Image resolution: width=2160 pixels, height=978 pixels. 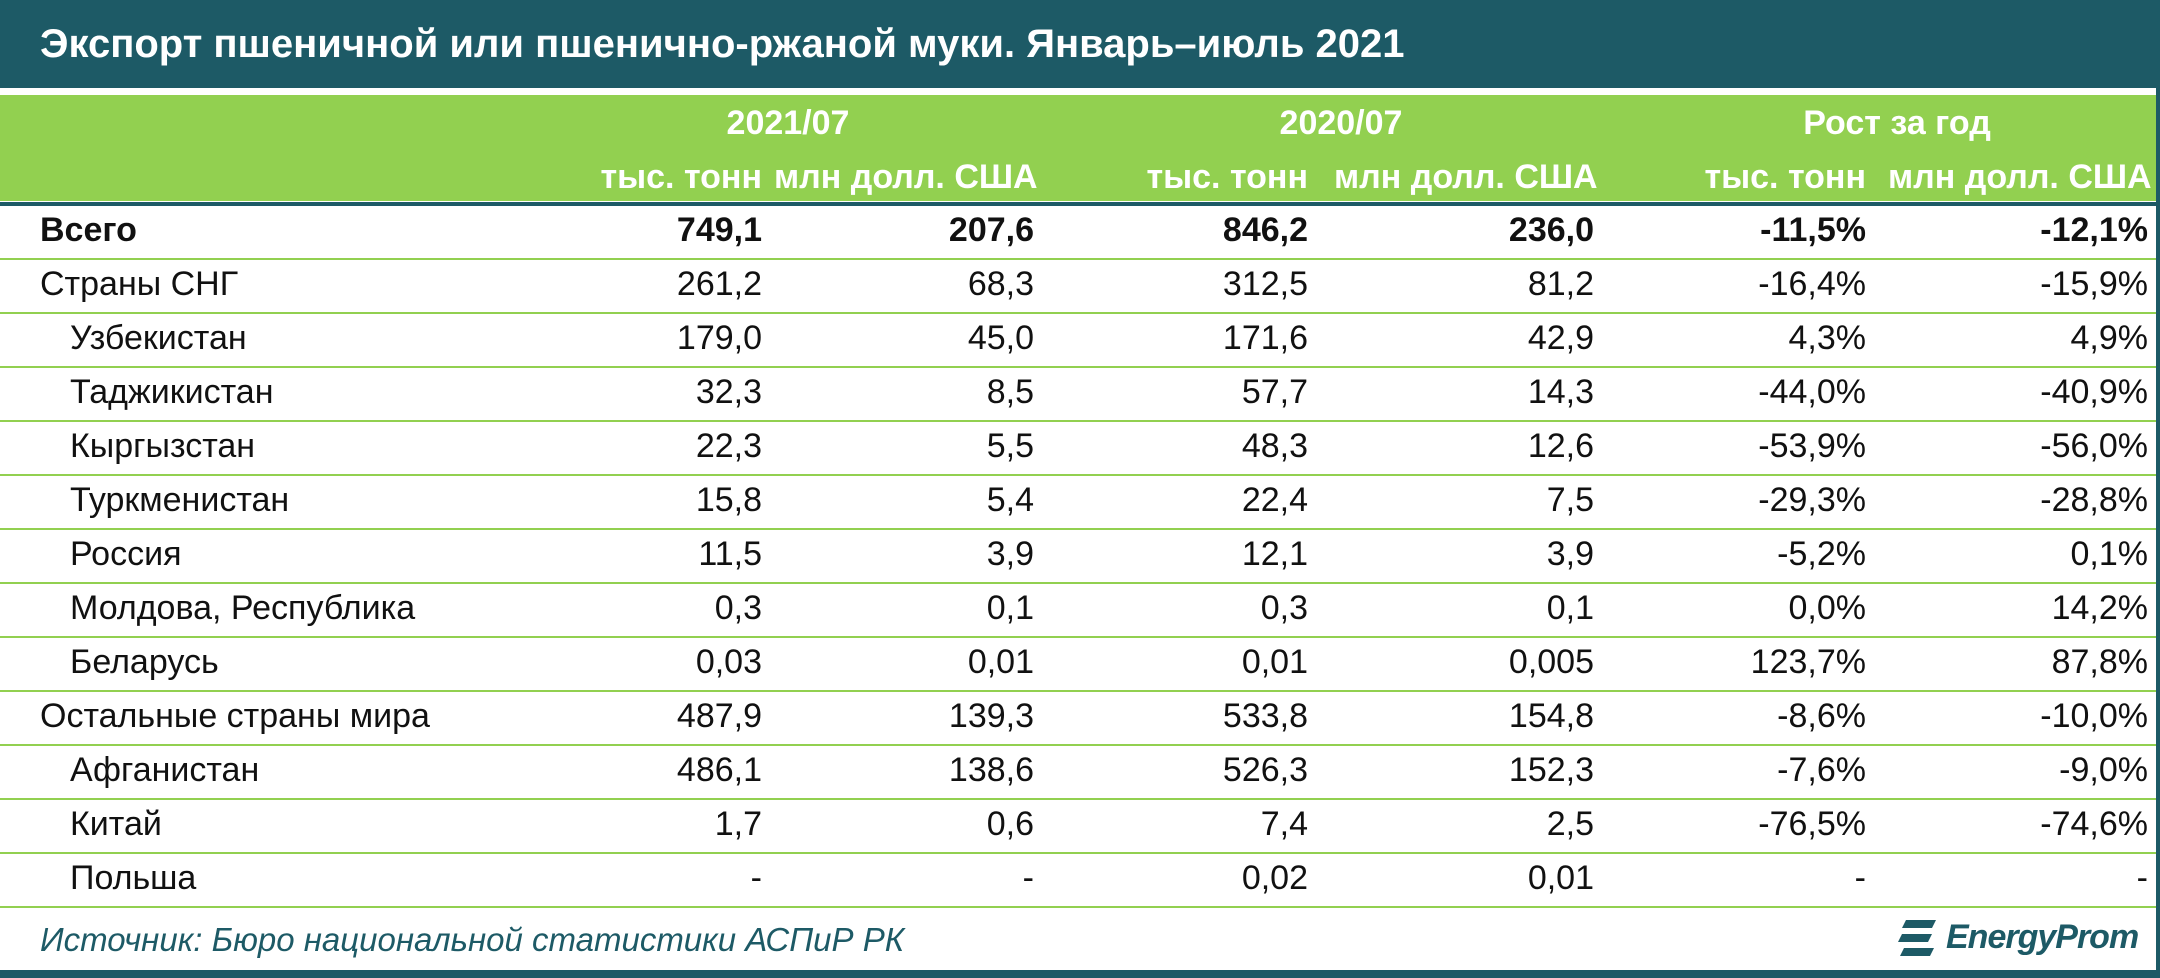 I want to click on row-label: Узбекистан, so click(x=158, y=338).